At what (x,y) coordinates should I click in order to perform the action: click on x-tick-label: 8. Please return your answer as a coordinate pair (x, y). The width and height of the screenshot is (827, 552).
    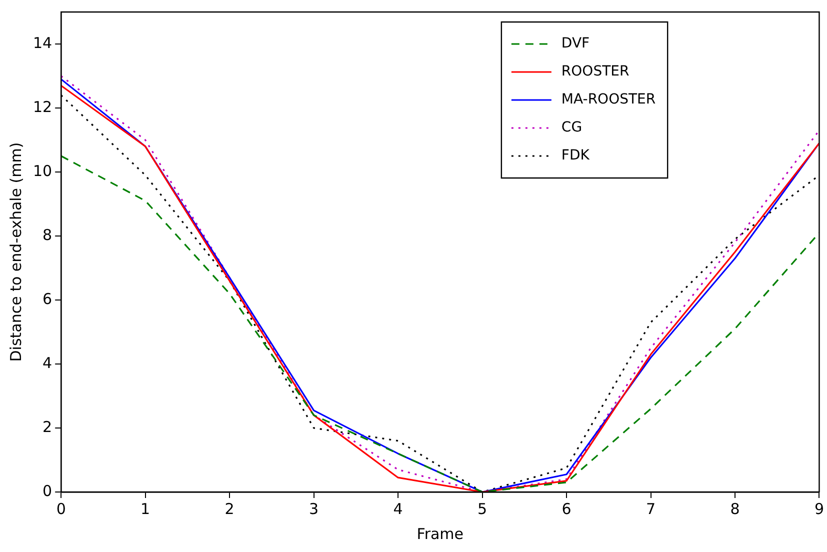
    Looking at the image, I should click on (735, 509).